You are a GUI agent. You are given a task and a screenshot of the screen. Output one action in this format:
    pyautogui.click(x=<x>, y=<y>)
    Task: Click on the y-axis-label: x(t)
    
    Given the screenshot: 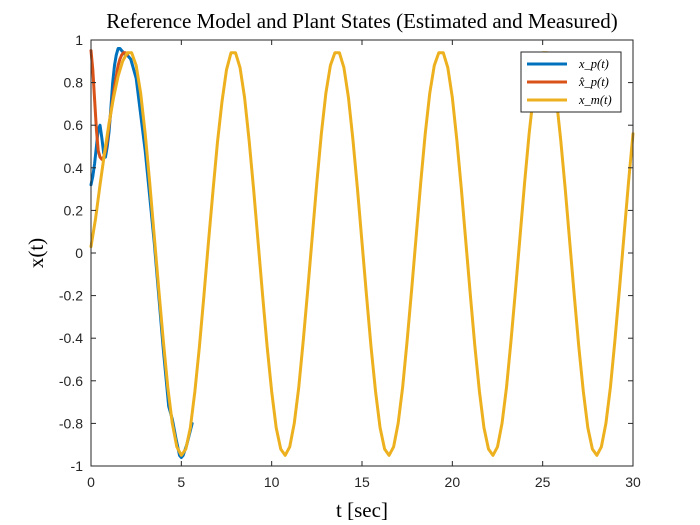 What is the action you would take?
    pyautogui.click(x=36, y=253)
    